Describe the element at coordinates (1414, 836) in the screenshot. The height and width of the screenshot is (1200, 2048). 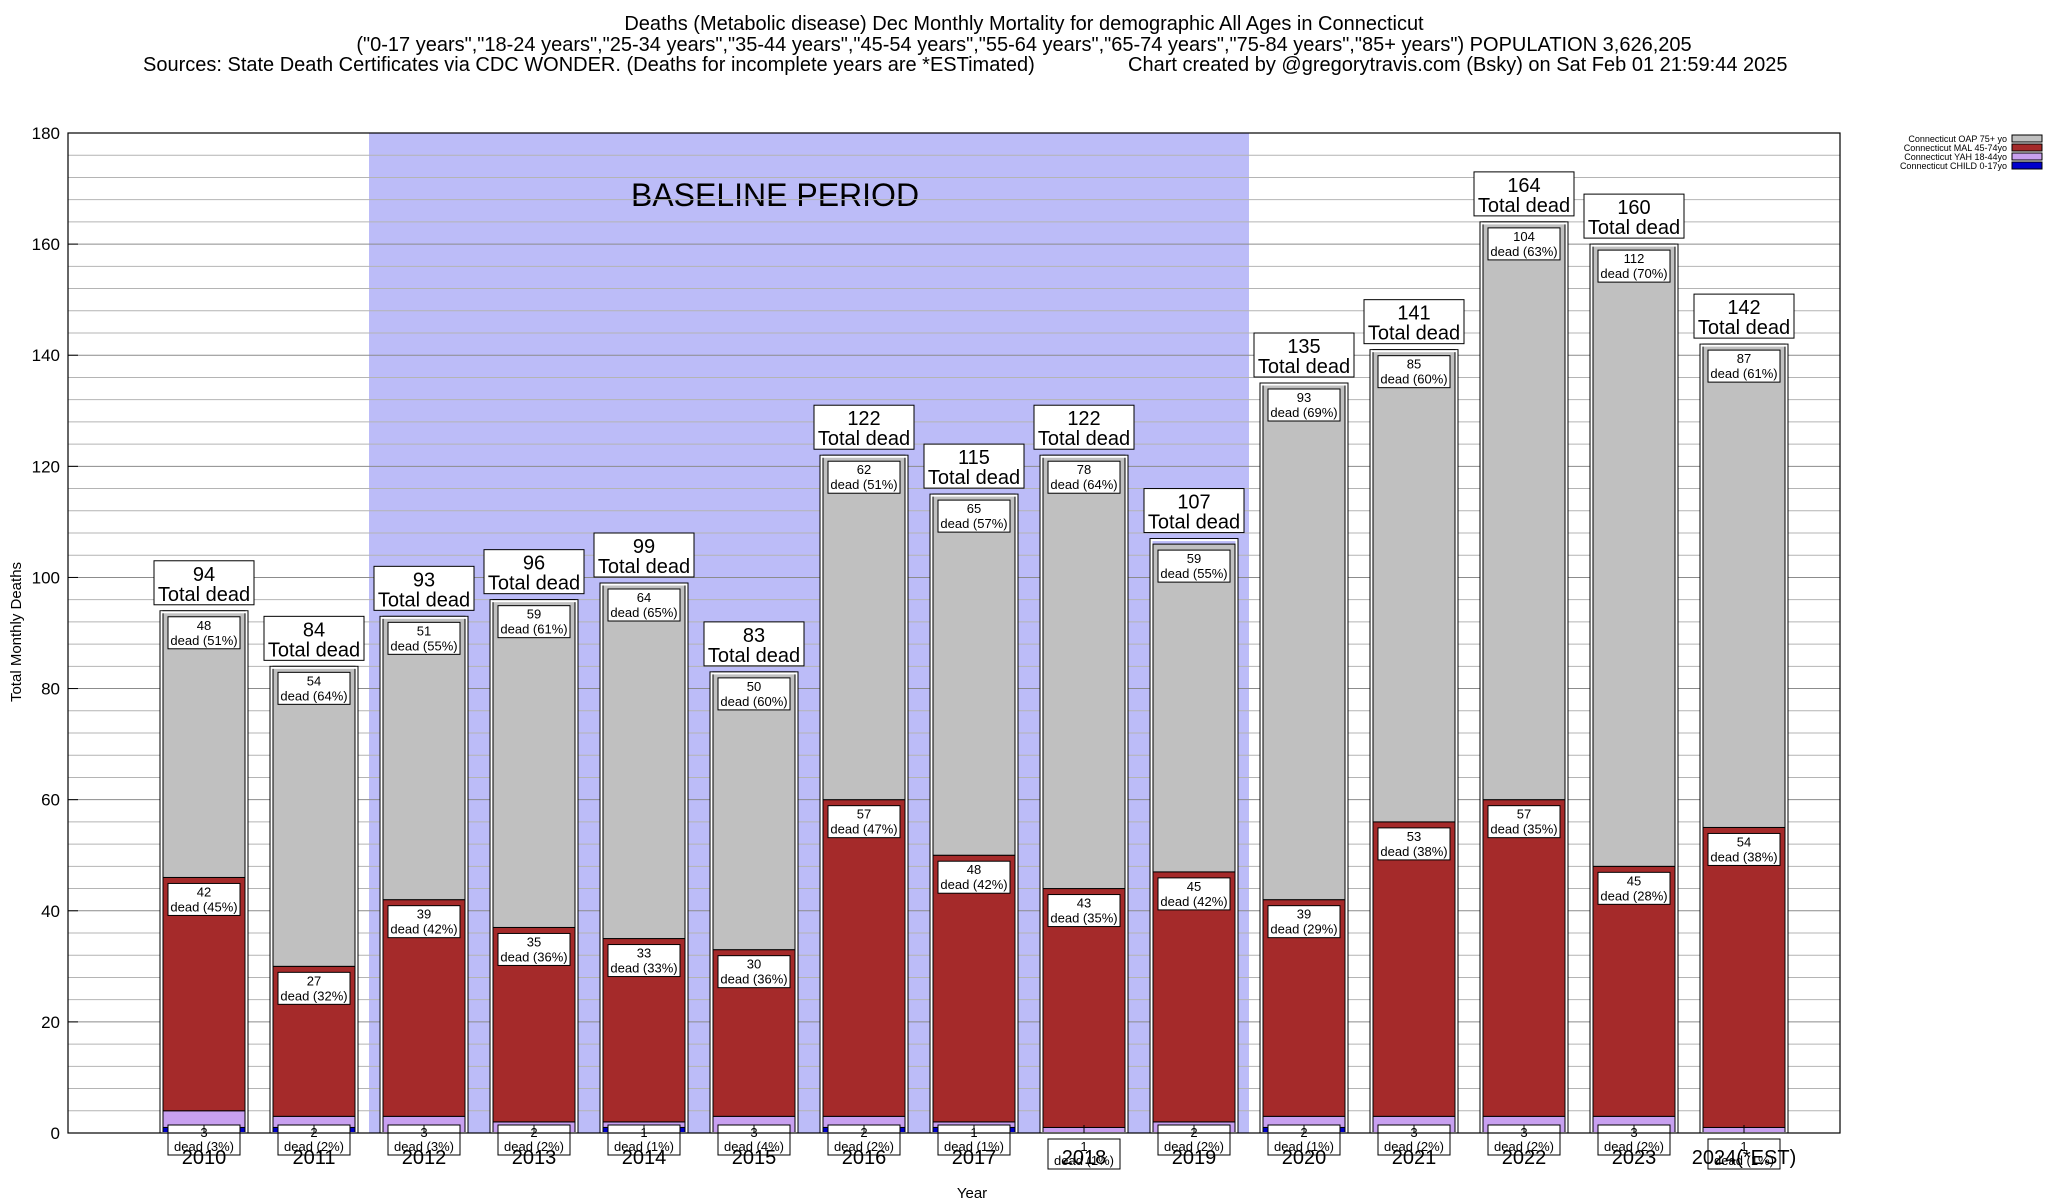
I see `segment-value-label: 53` at that location.